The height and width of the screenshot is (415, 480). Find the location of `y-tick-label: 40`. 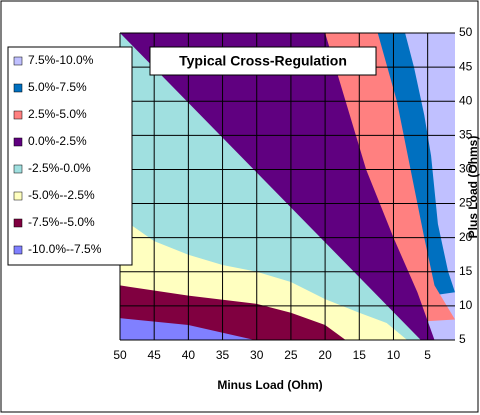

y-tick-label: 40 is located at coordinates (466, 100).